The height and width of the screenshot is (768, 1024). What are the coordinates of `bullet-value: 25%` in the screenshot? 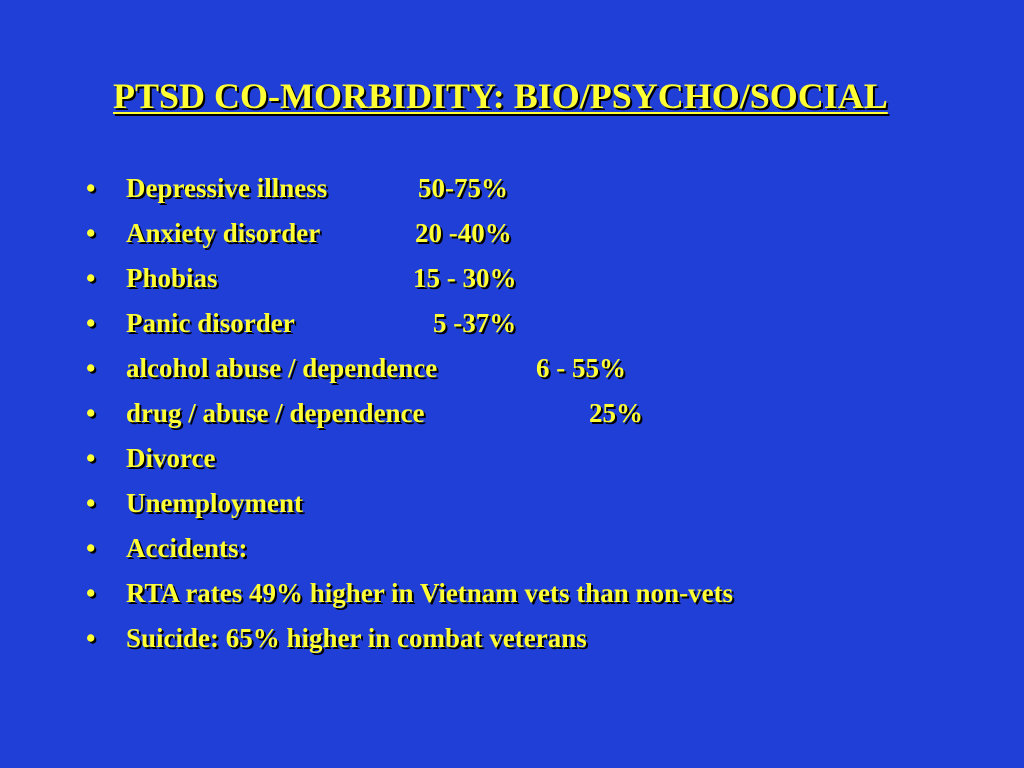 It's located at (616, 413).